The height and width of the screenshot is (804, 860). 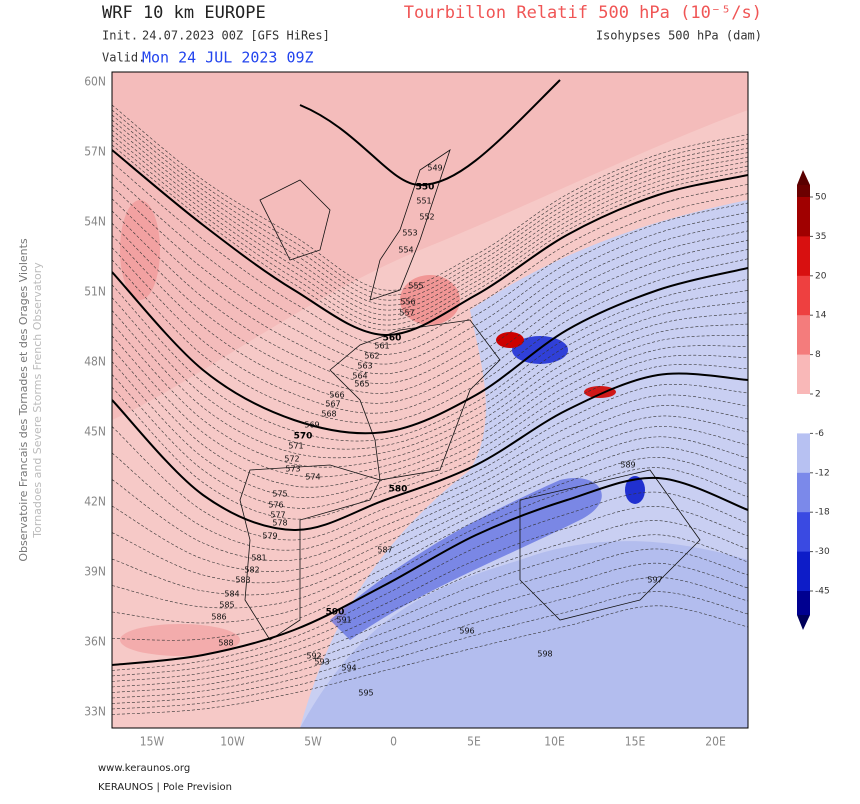 What do you see at coordinates (803, 177) in the screenshot?
I see `colorbar-end` at bounding box center [803, 177].